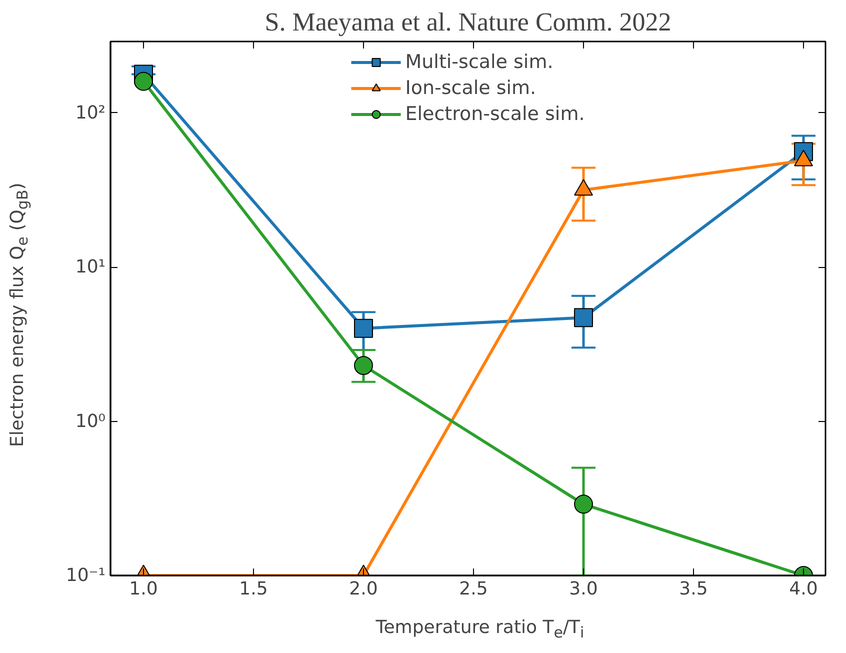 The height and width of the screenshot is (653, 846). What do you see at coordinates (495, 114) in the screenshot?
I see `legend-label: Electron-scale sim.` at bounding box center [495, 114].